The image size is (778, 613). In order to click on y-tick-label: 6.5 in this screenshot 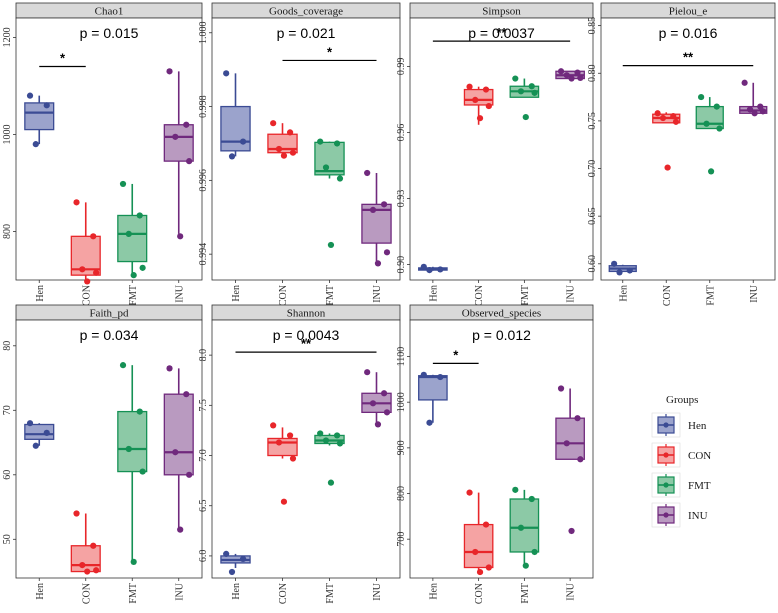, I will do `click(203, 505)`.